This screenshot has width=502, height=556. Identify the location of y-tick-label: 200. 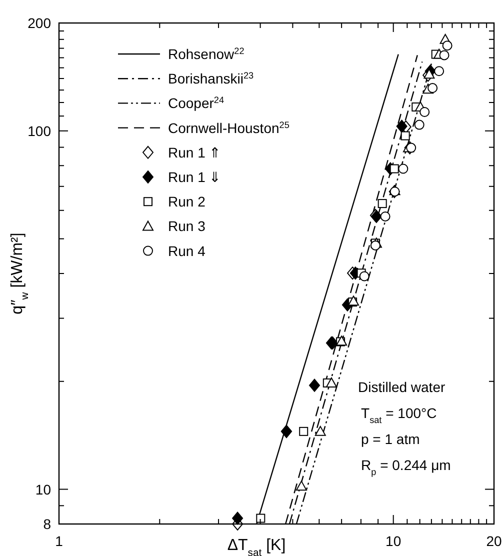
(40, 23).